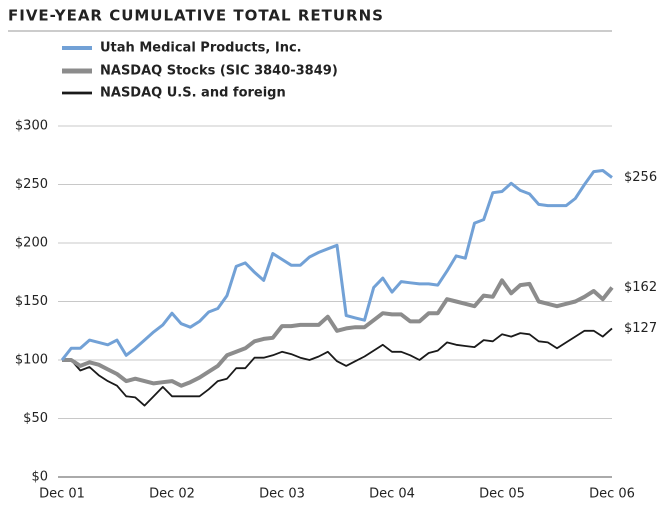 The height and width of the screenshot is (507, 659). What do you see at coordinates (196, 16) in the screenshot?
I see `chart-title: FIVE-YEAR CUMULATIVE TOTAL RETURNS` at bounding box center [196, 16].